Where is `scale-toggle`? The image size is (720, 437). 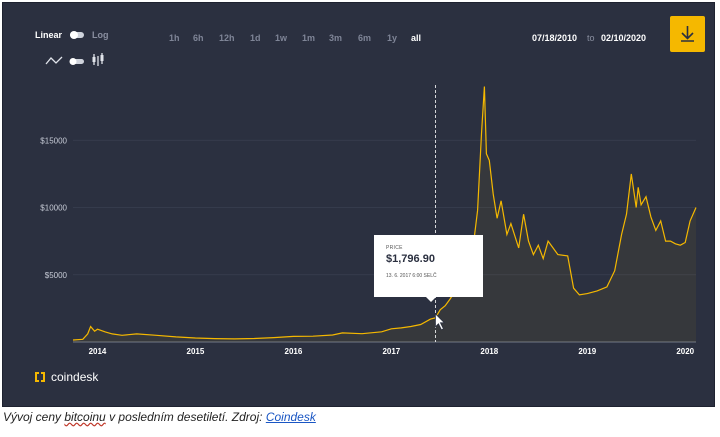 scale-toggle is located at coordinates (77, 35).